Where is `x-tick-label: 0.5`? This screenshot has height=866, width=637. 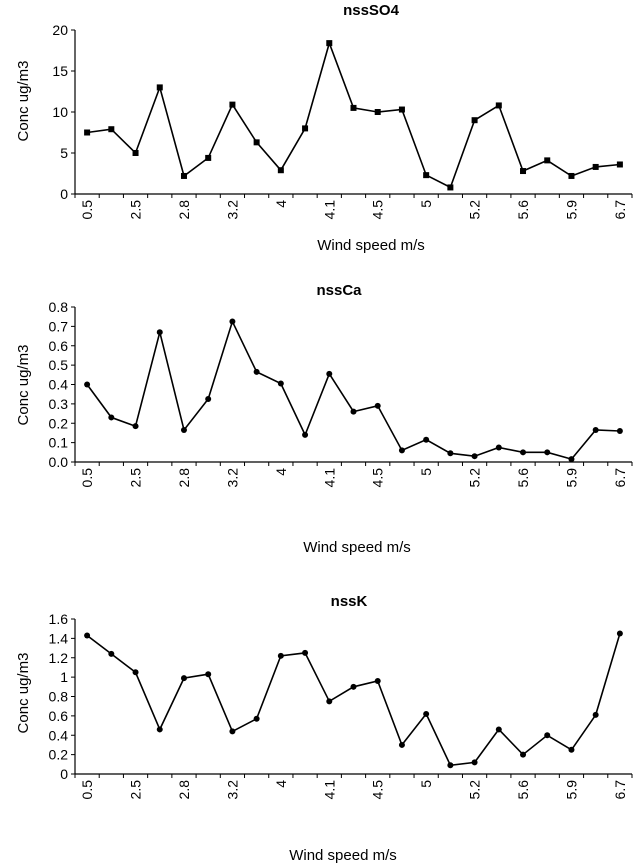
x-tick-label: 0.5 is located at coordinates (87, 478).